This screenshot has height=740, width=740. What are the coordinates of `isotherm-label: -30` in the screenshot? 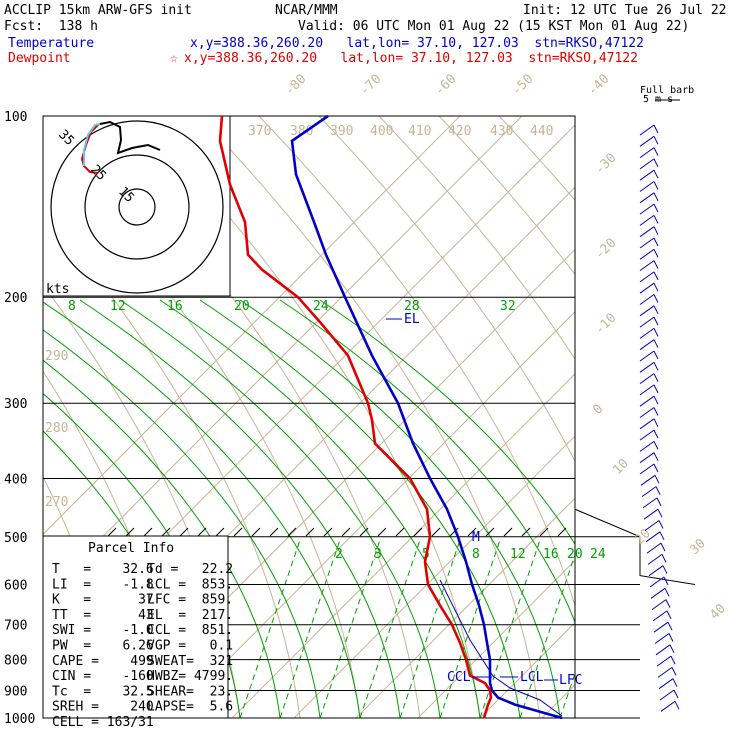 It's located at (605, 164).